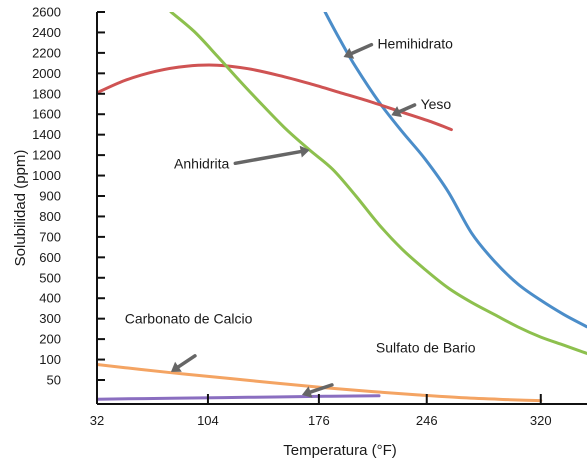 The height and width of the screenshot is (463, 587). I want to click on y-tick-label: 1800, so click(46, 93).